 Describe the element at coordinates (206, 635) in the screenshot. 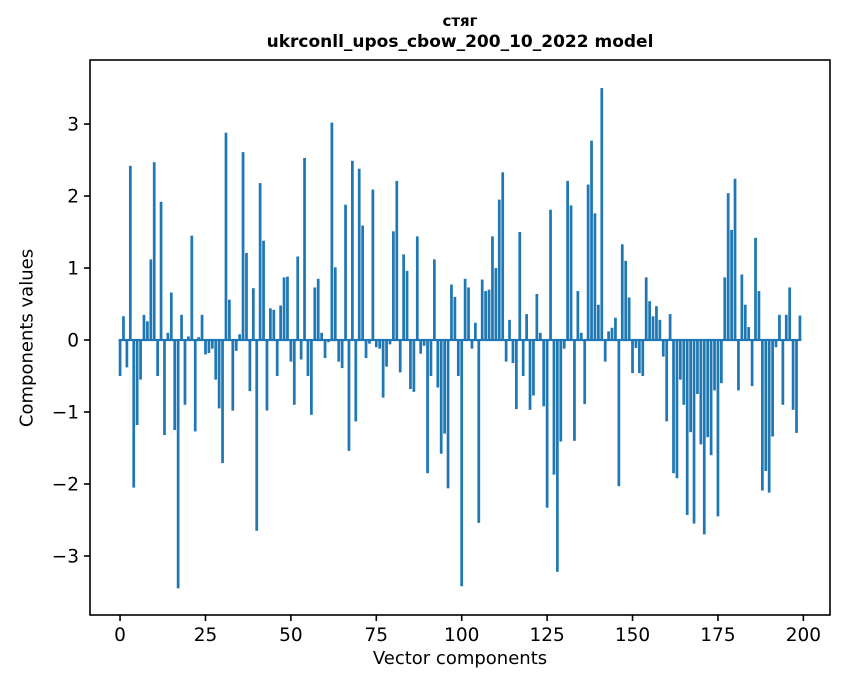

I see `x-tick-label: 25` at that location.